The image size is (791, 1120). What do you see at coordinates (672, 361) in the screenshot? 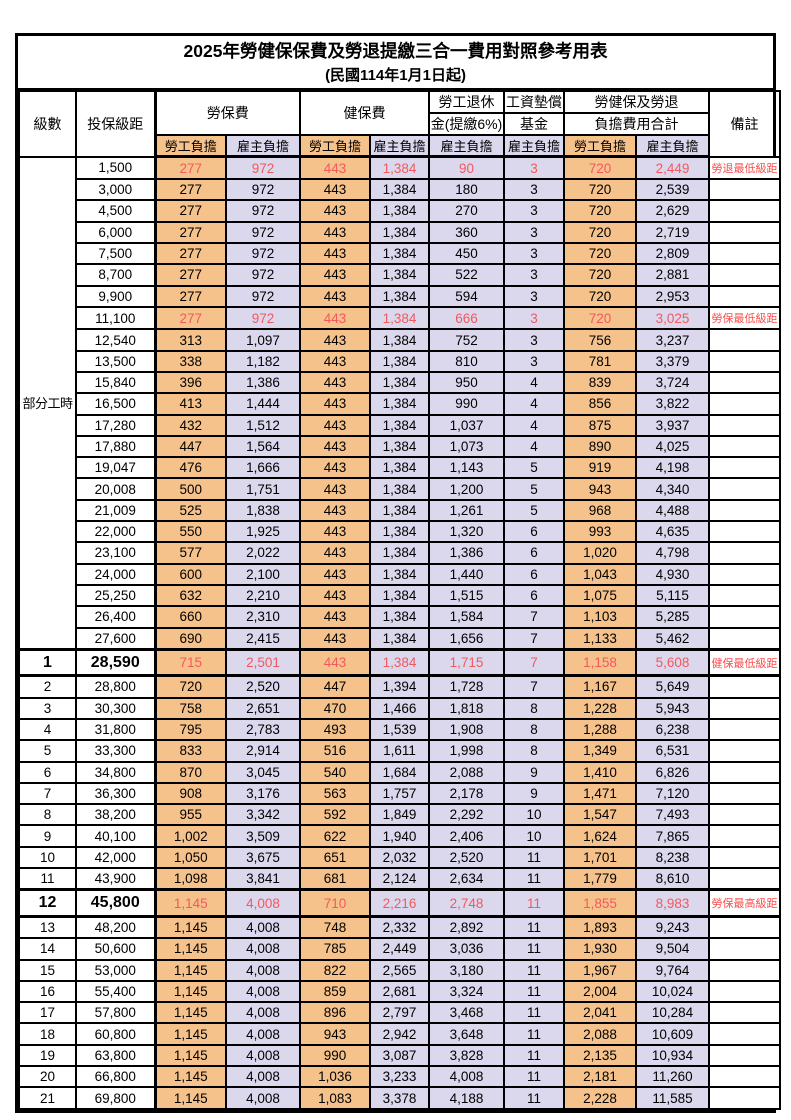
I see `total-employer-cell: 3,379` at bounding box center [672, 361].